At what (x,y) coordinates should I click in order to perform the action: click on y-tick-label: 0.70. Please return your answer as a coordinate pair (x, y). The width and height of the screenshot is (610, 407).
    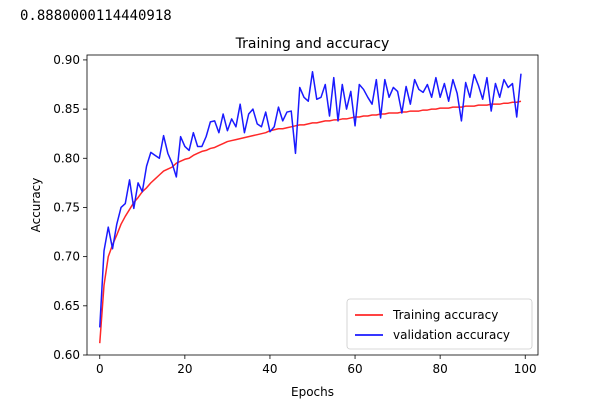
    Looking at the image, I should click on (66, 257).